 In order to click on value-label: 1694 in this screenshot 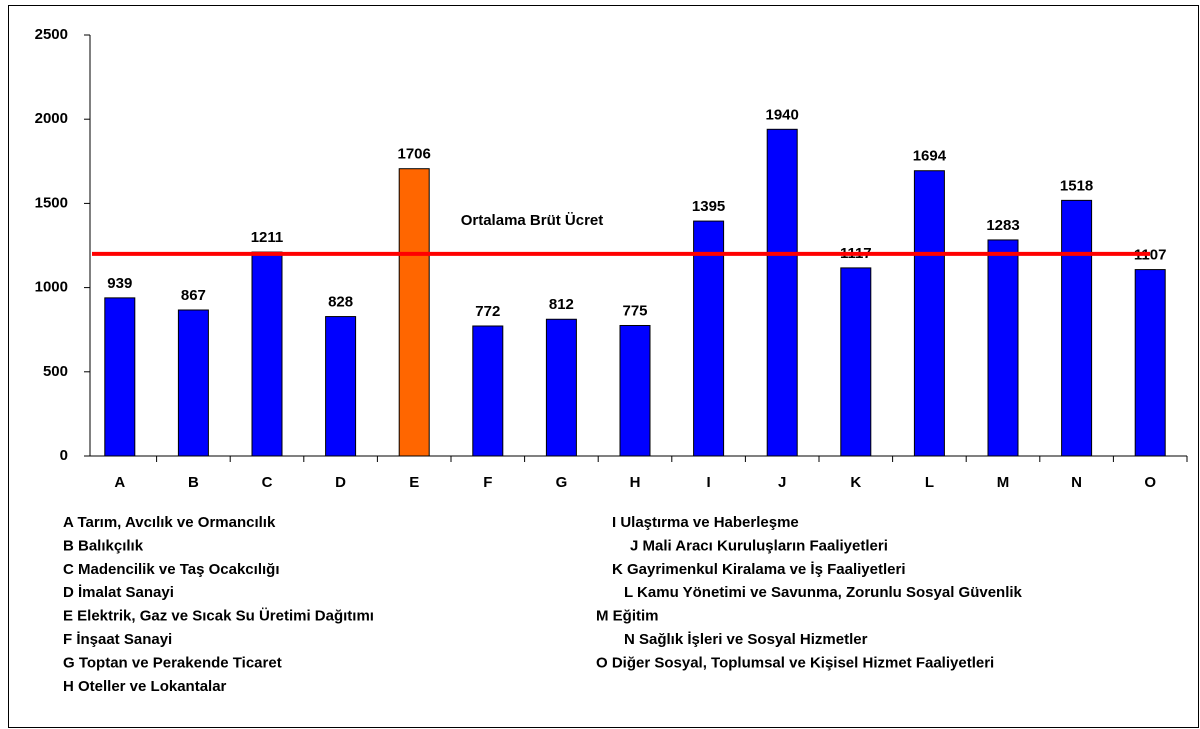, I will do `click(930, 156)`.